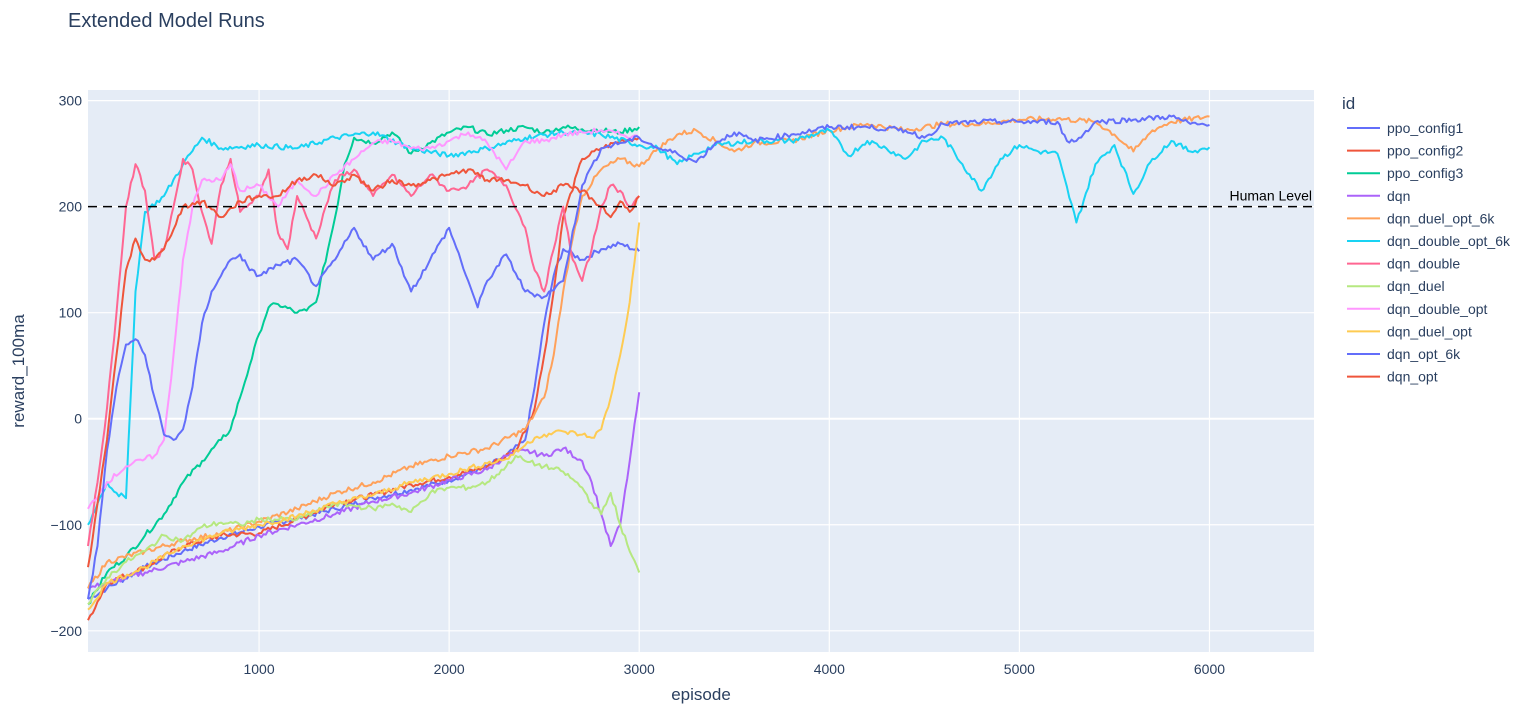 This screenshot has width=1540, height=716. Describe the element at coordinates (829, 669) in the screenshot. I see `x-tick-label: 4000` at that location.